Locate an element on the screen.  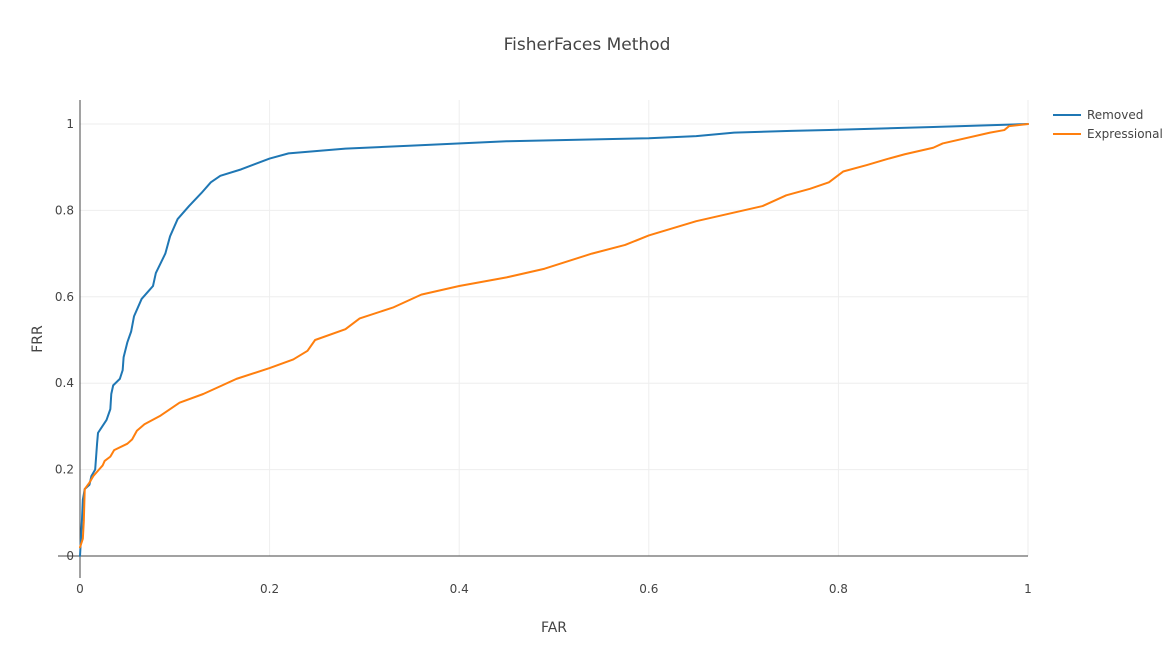
chart-title: FisherFaces Method is located at coordinates (587, 45).